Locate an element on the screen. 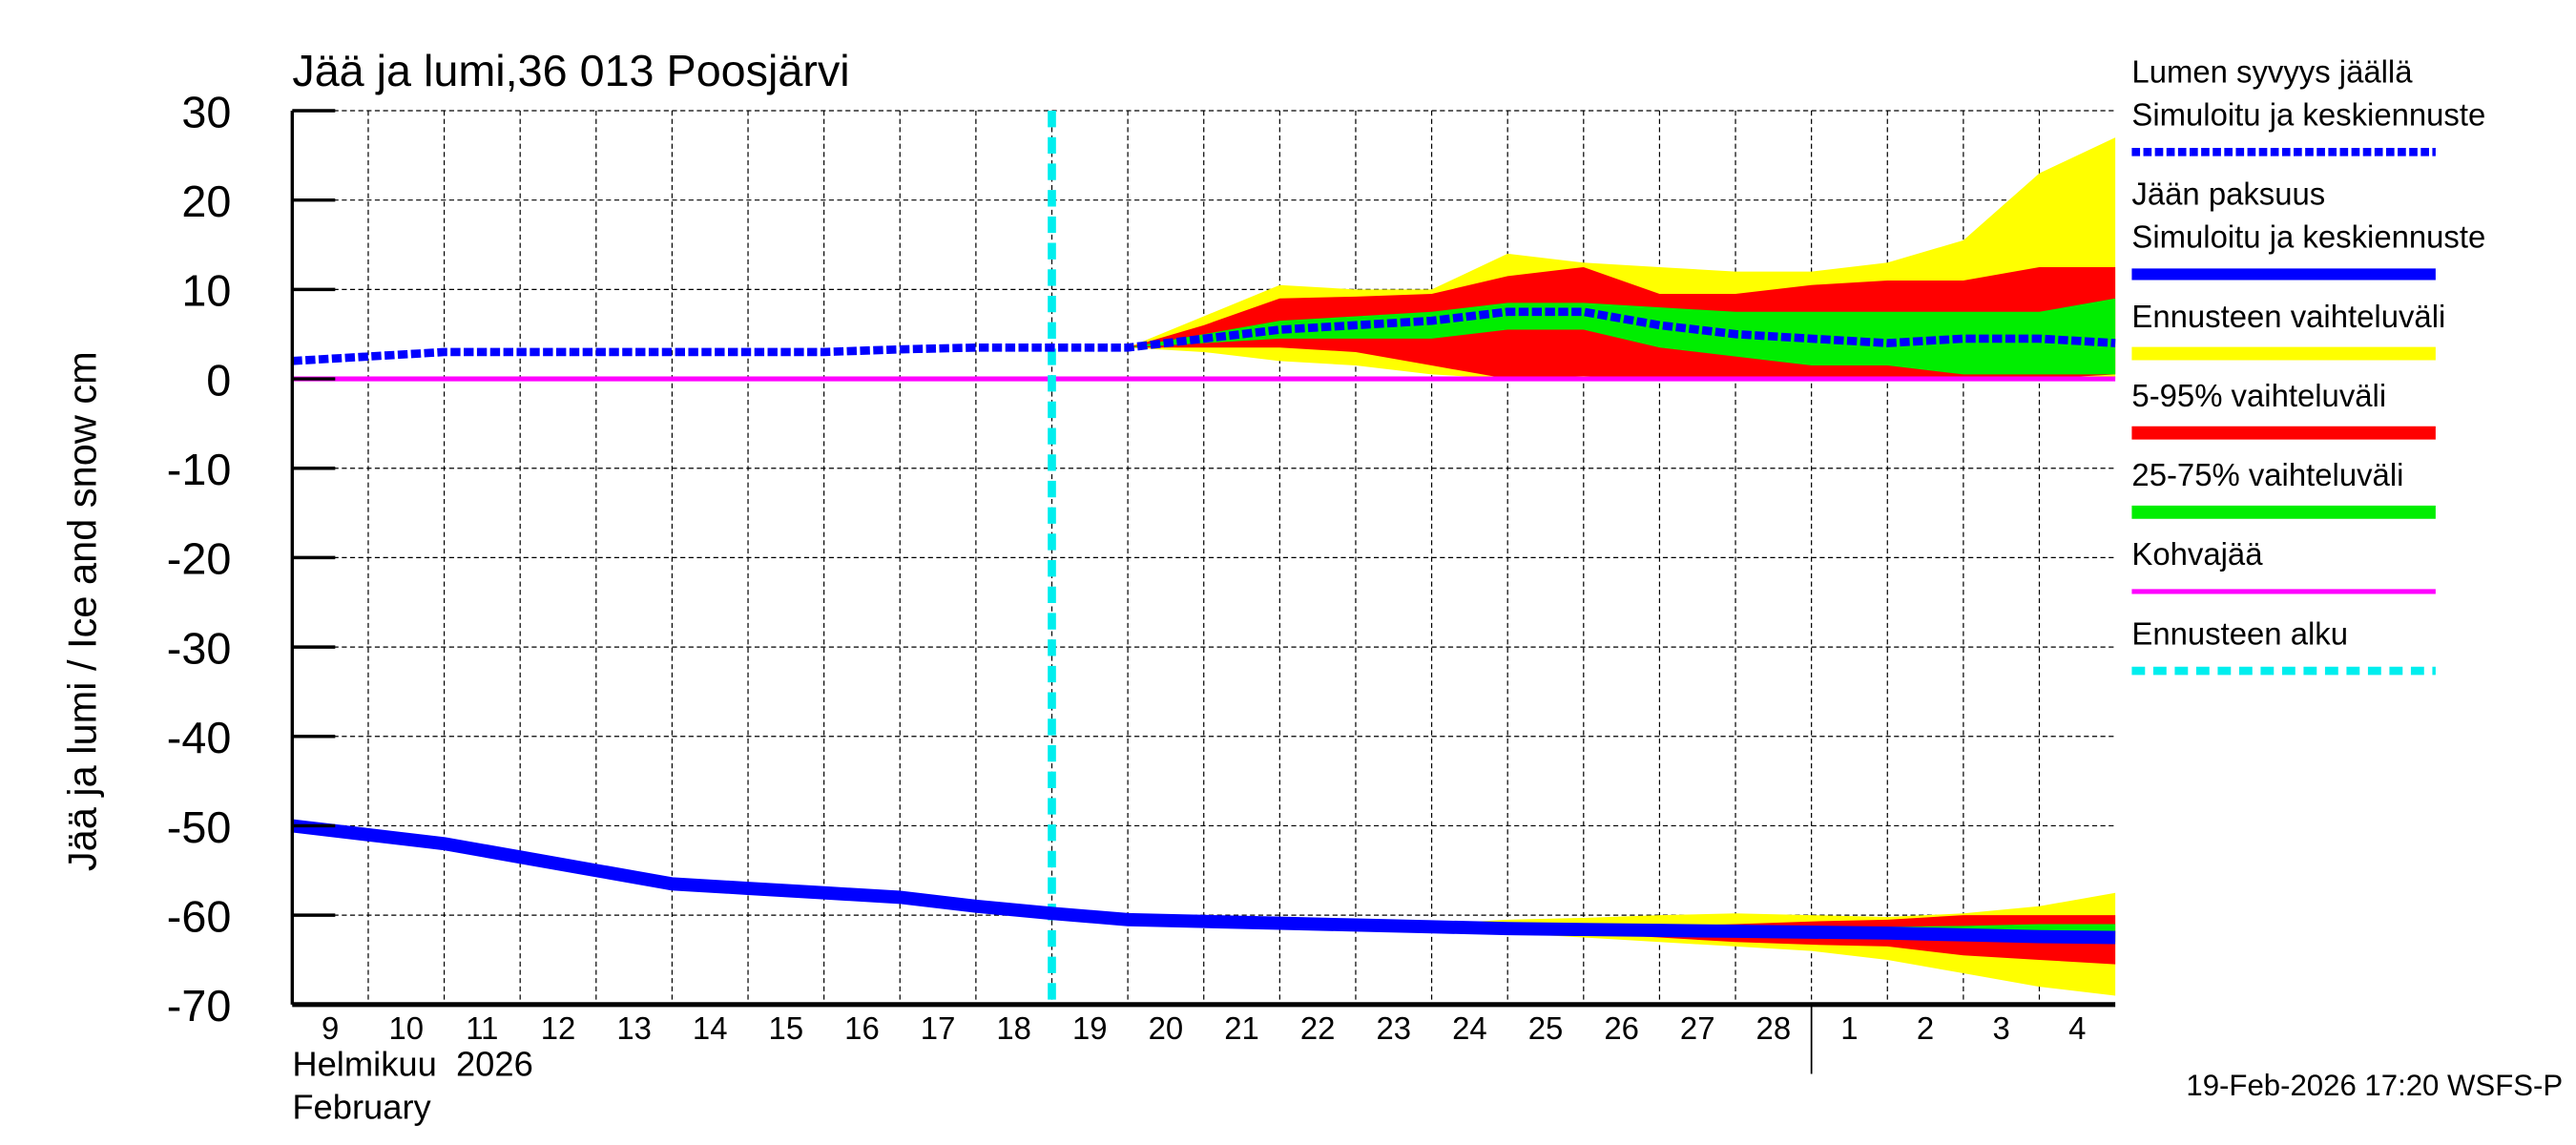 The image size is (2576, 1145). x-tick-label: 18 is located at coordinates (1013, 1028).